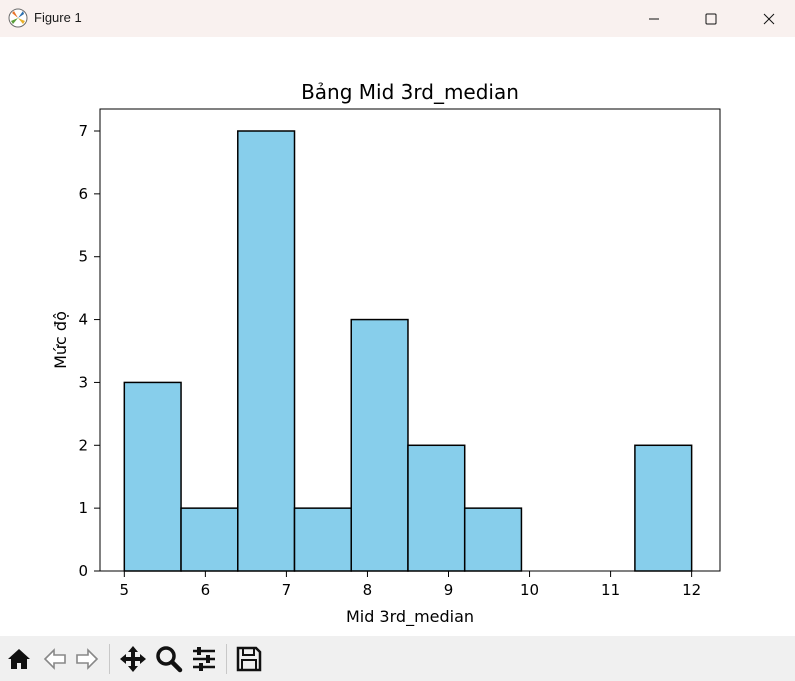 The height and width of the screenshot is (681, 795). I want to click on forward-icon, so click(87, 659).